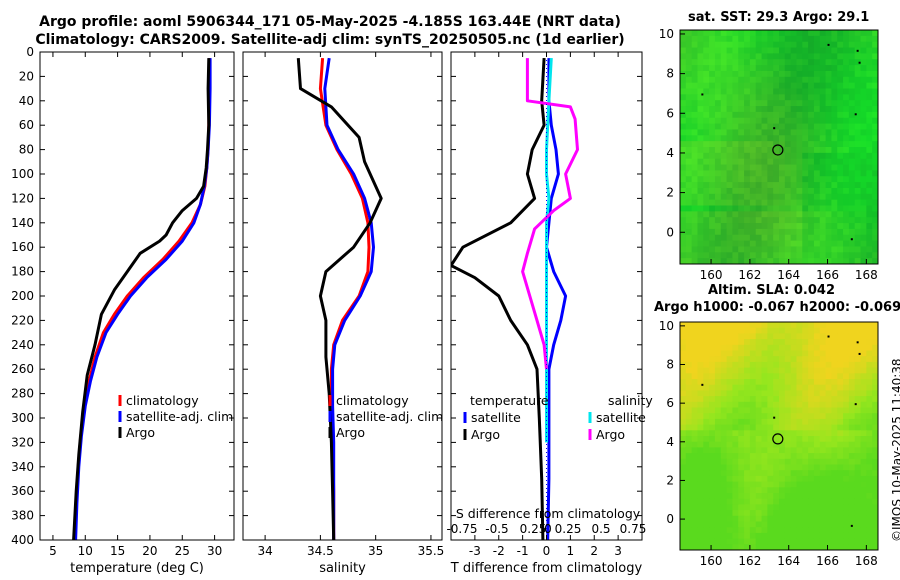 The image size is (900, 580). Describe the element at coordinates (22, 467) in the screenshot. I see `depth-tick-label: 340` at that location.